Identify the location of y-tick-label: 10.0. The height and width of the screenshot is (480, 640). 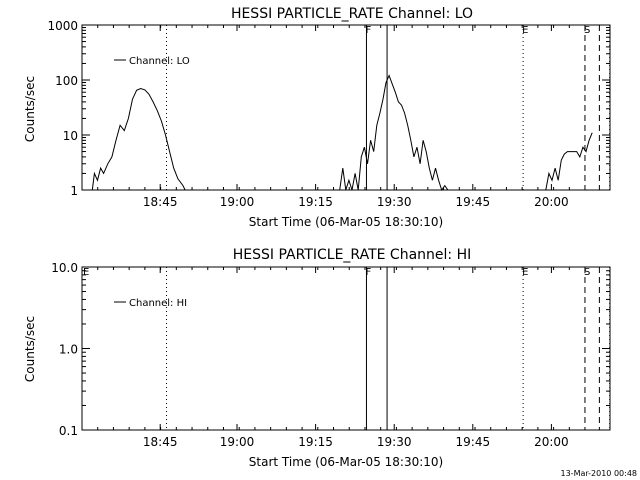
(64, 268).